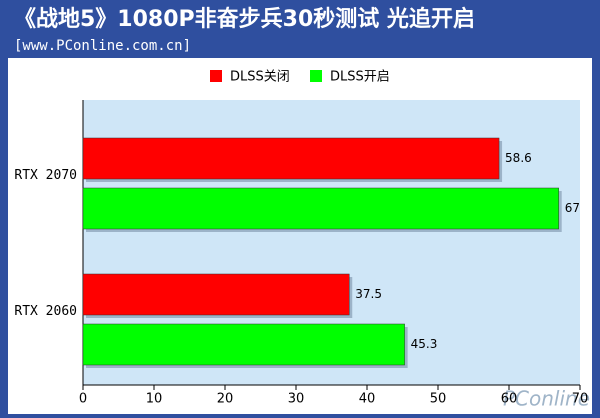 This screenshot has height=418, width=600. Describe the element at coordinates (45, 175) in the screenshot. I see `y-tick-label: RTX 2070` at that location.